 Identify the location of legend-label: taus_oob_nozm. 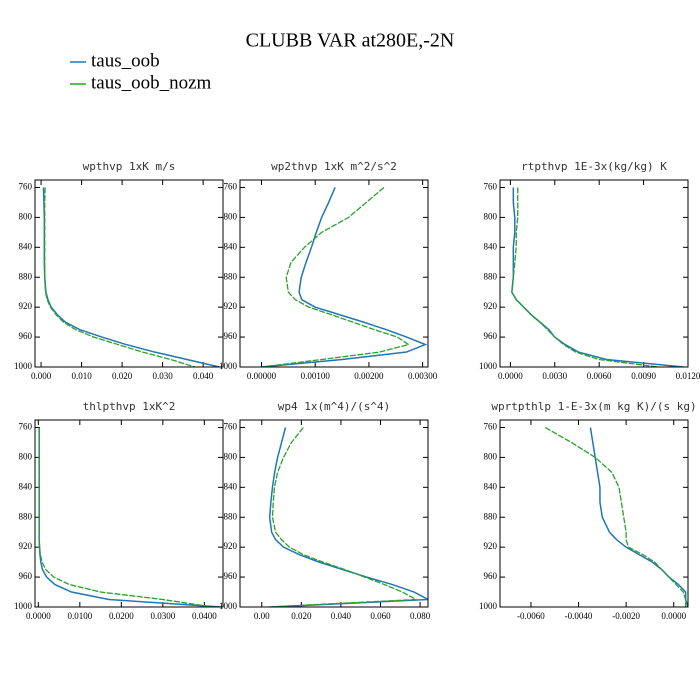
(151, 82).